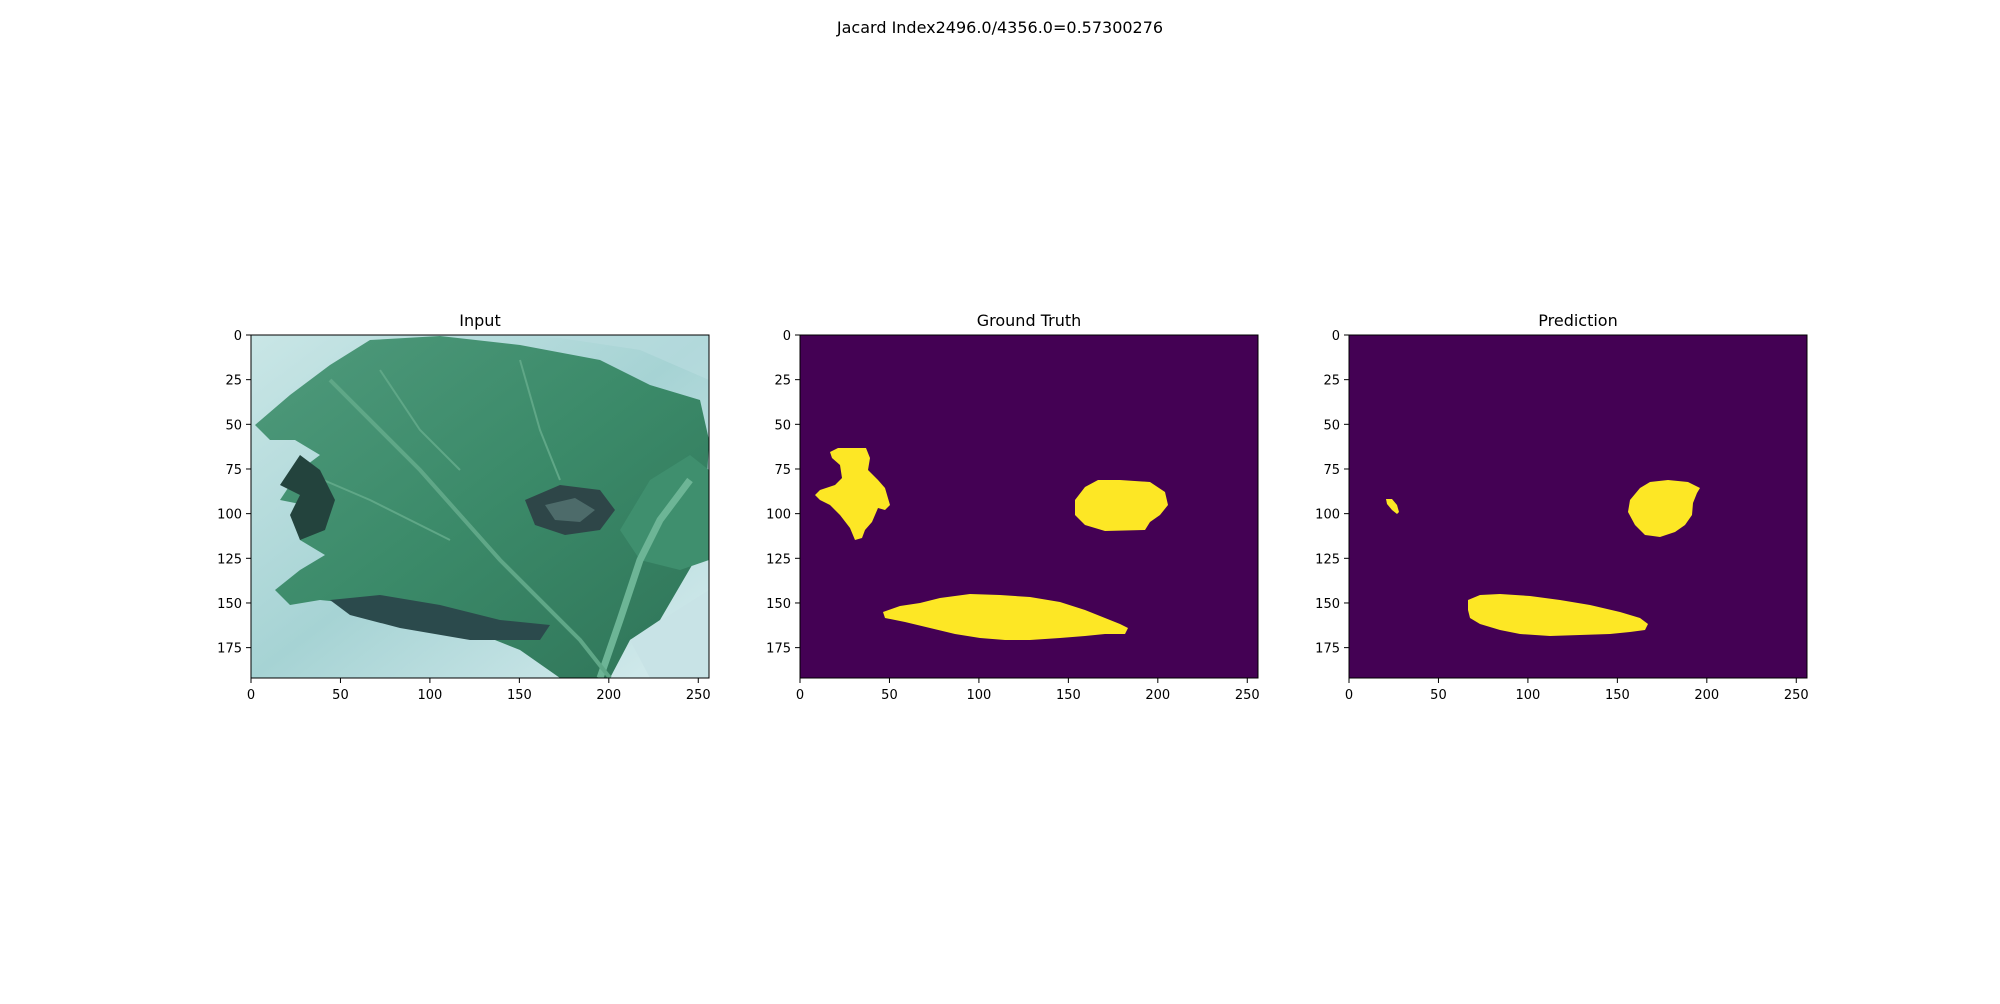  What do you see at coordinates (999, 27) in the screenshot?
I see `figure-suptitle: Jacard Index2496.0/4356.0=0.57300276` at bounding box center [999, 27].